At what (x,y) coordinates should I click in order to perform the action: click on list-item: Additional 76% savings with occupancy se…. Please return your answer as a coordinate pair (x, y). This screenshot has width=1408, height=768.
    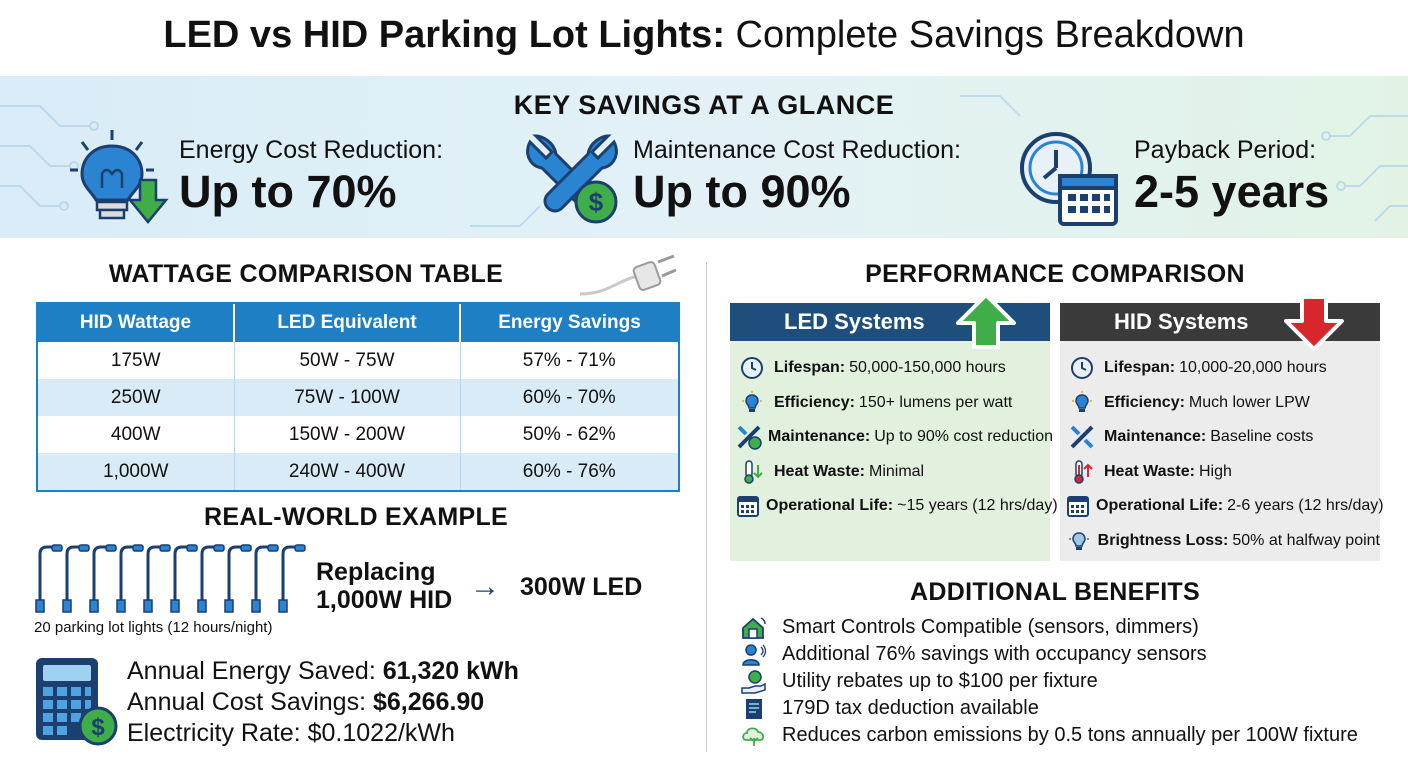
    Looking at the image, I should click on (1049, 654).